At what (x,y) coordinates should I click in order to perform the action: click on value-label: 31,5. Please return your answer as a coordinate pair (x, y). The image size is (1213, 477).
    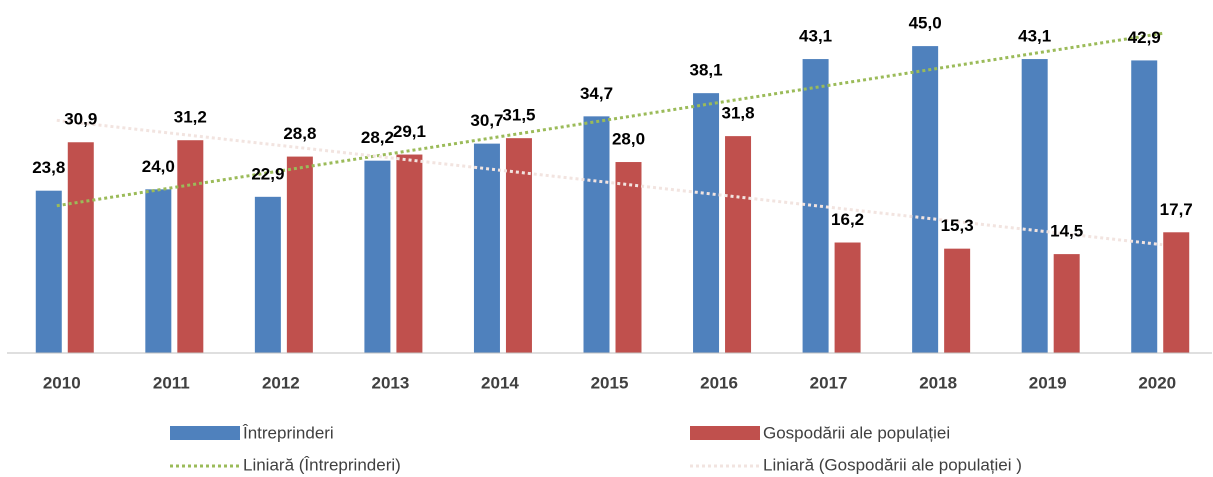
    Looking at the image, I should click on (518, 115).